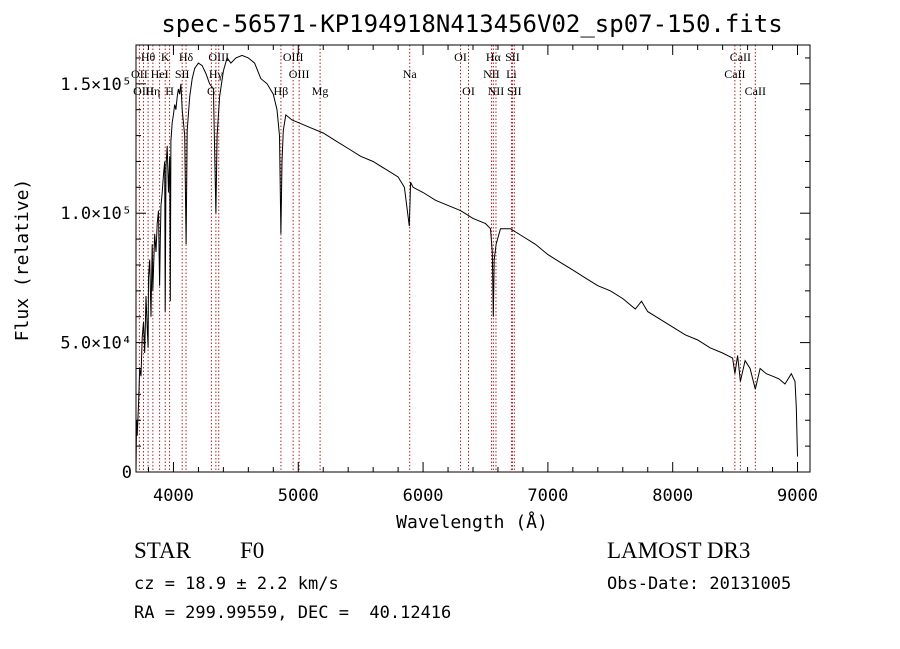 Image resolution: width=900 pixels, height=649 pixels. What do you see at coordinates (96, 344) in the screenshot?
I see `y-tick-label-1: 5.0×10⁴` at bounding box center [96, 344].